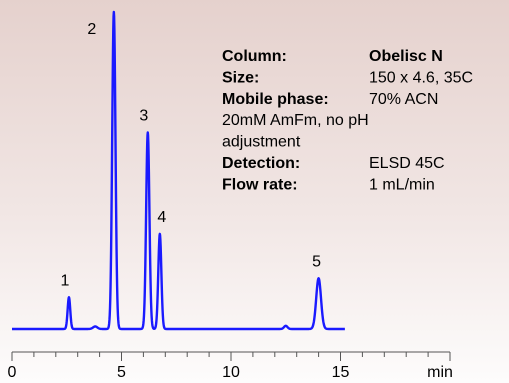 Image resolution: width=509 pixels, height=383 pixels. I want to click on peak-label: 4, so click(161, 217).